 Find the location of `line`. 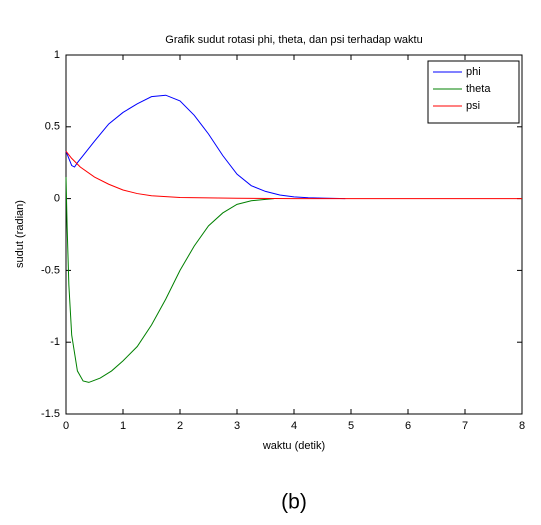

line is located at coordinates (293, 175).